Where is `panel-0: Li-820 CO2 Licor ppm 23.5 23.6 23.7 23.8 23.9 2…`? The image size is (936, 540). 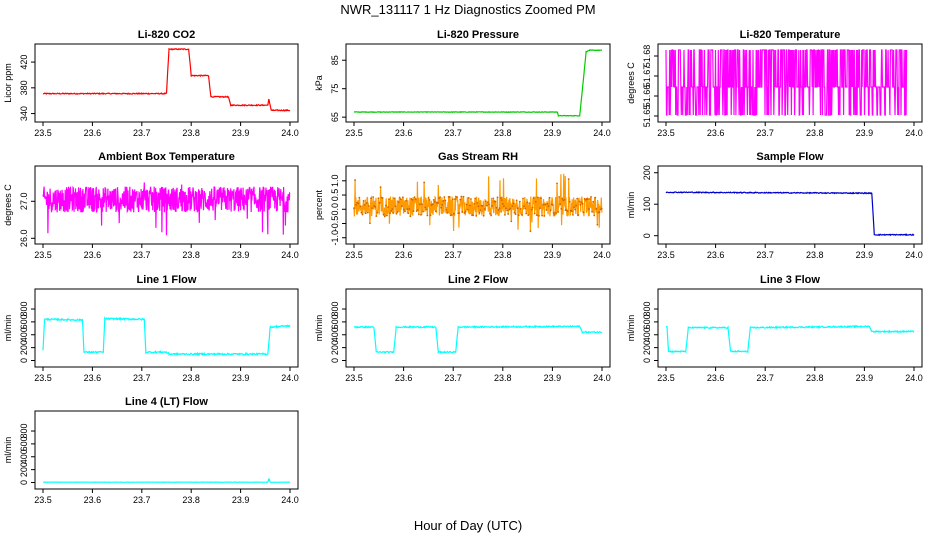 panel-0: Li-820 CO2 Licor ppm 23.5 23.6 23.7 23.8 23.9 2… is located at coordinates (151, 83).